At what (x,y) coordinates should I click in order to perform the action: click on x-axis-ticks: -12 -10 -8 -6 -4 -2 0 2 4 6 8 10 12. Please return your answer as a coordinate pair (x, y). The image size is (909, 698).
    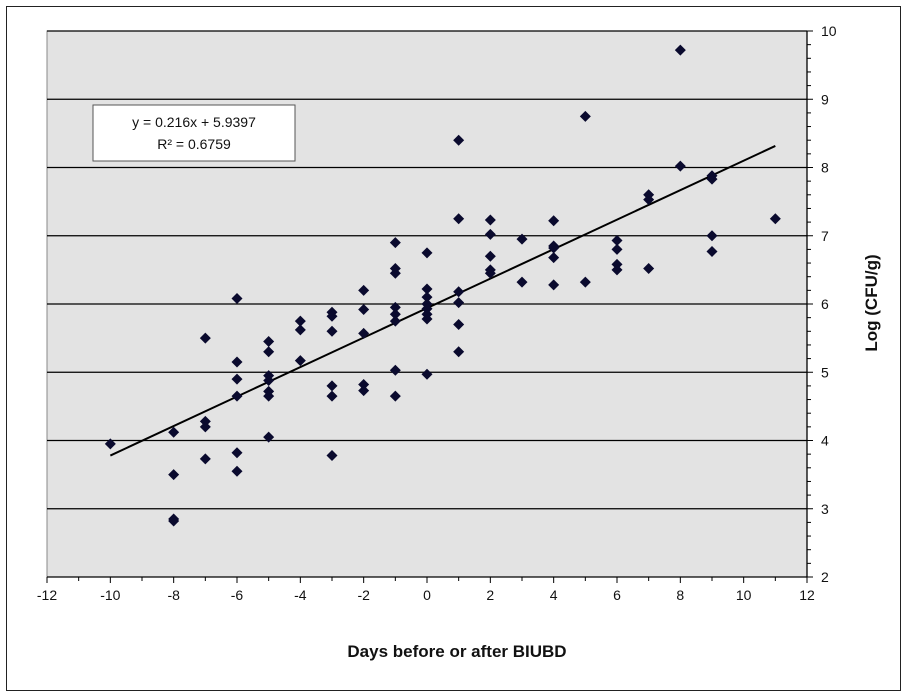
    Looking at the image, I should click on (426, 590).